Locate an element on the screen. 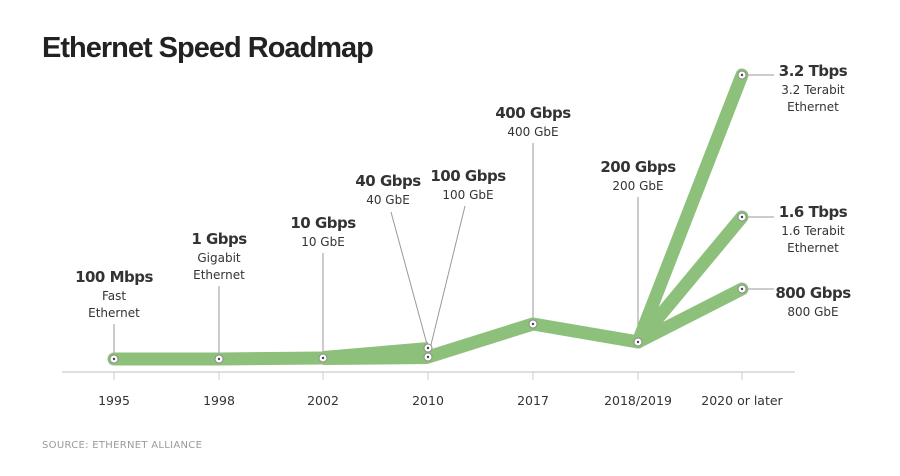 This screenshot has width=900, height=476. x-tick-label: 1998 is located at coordinates (219, 400).